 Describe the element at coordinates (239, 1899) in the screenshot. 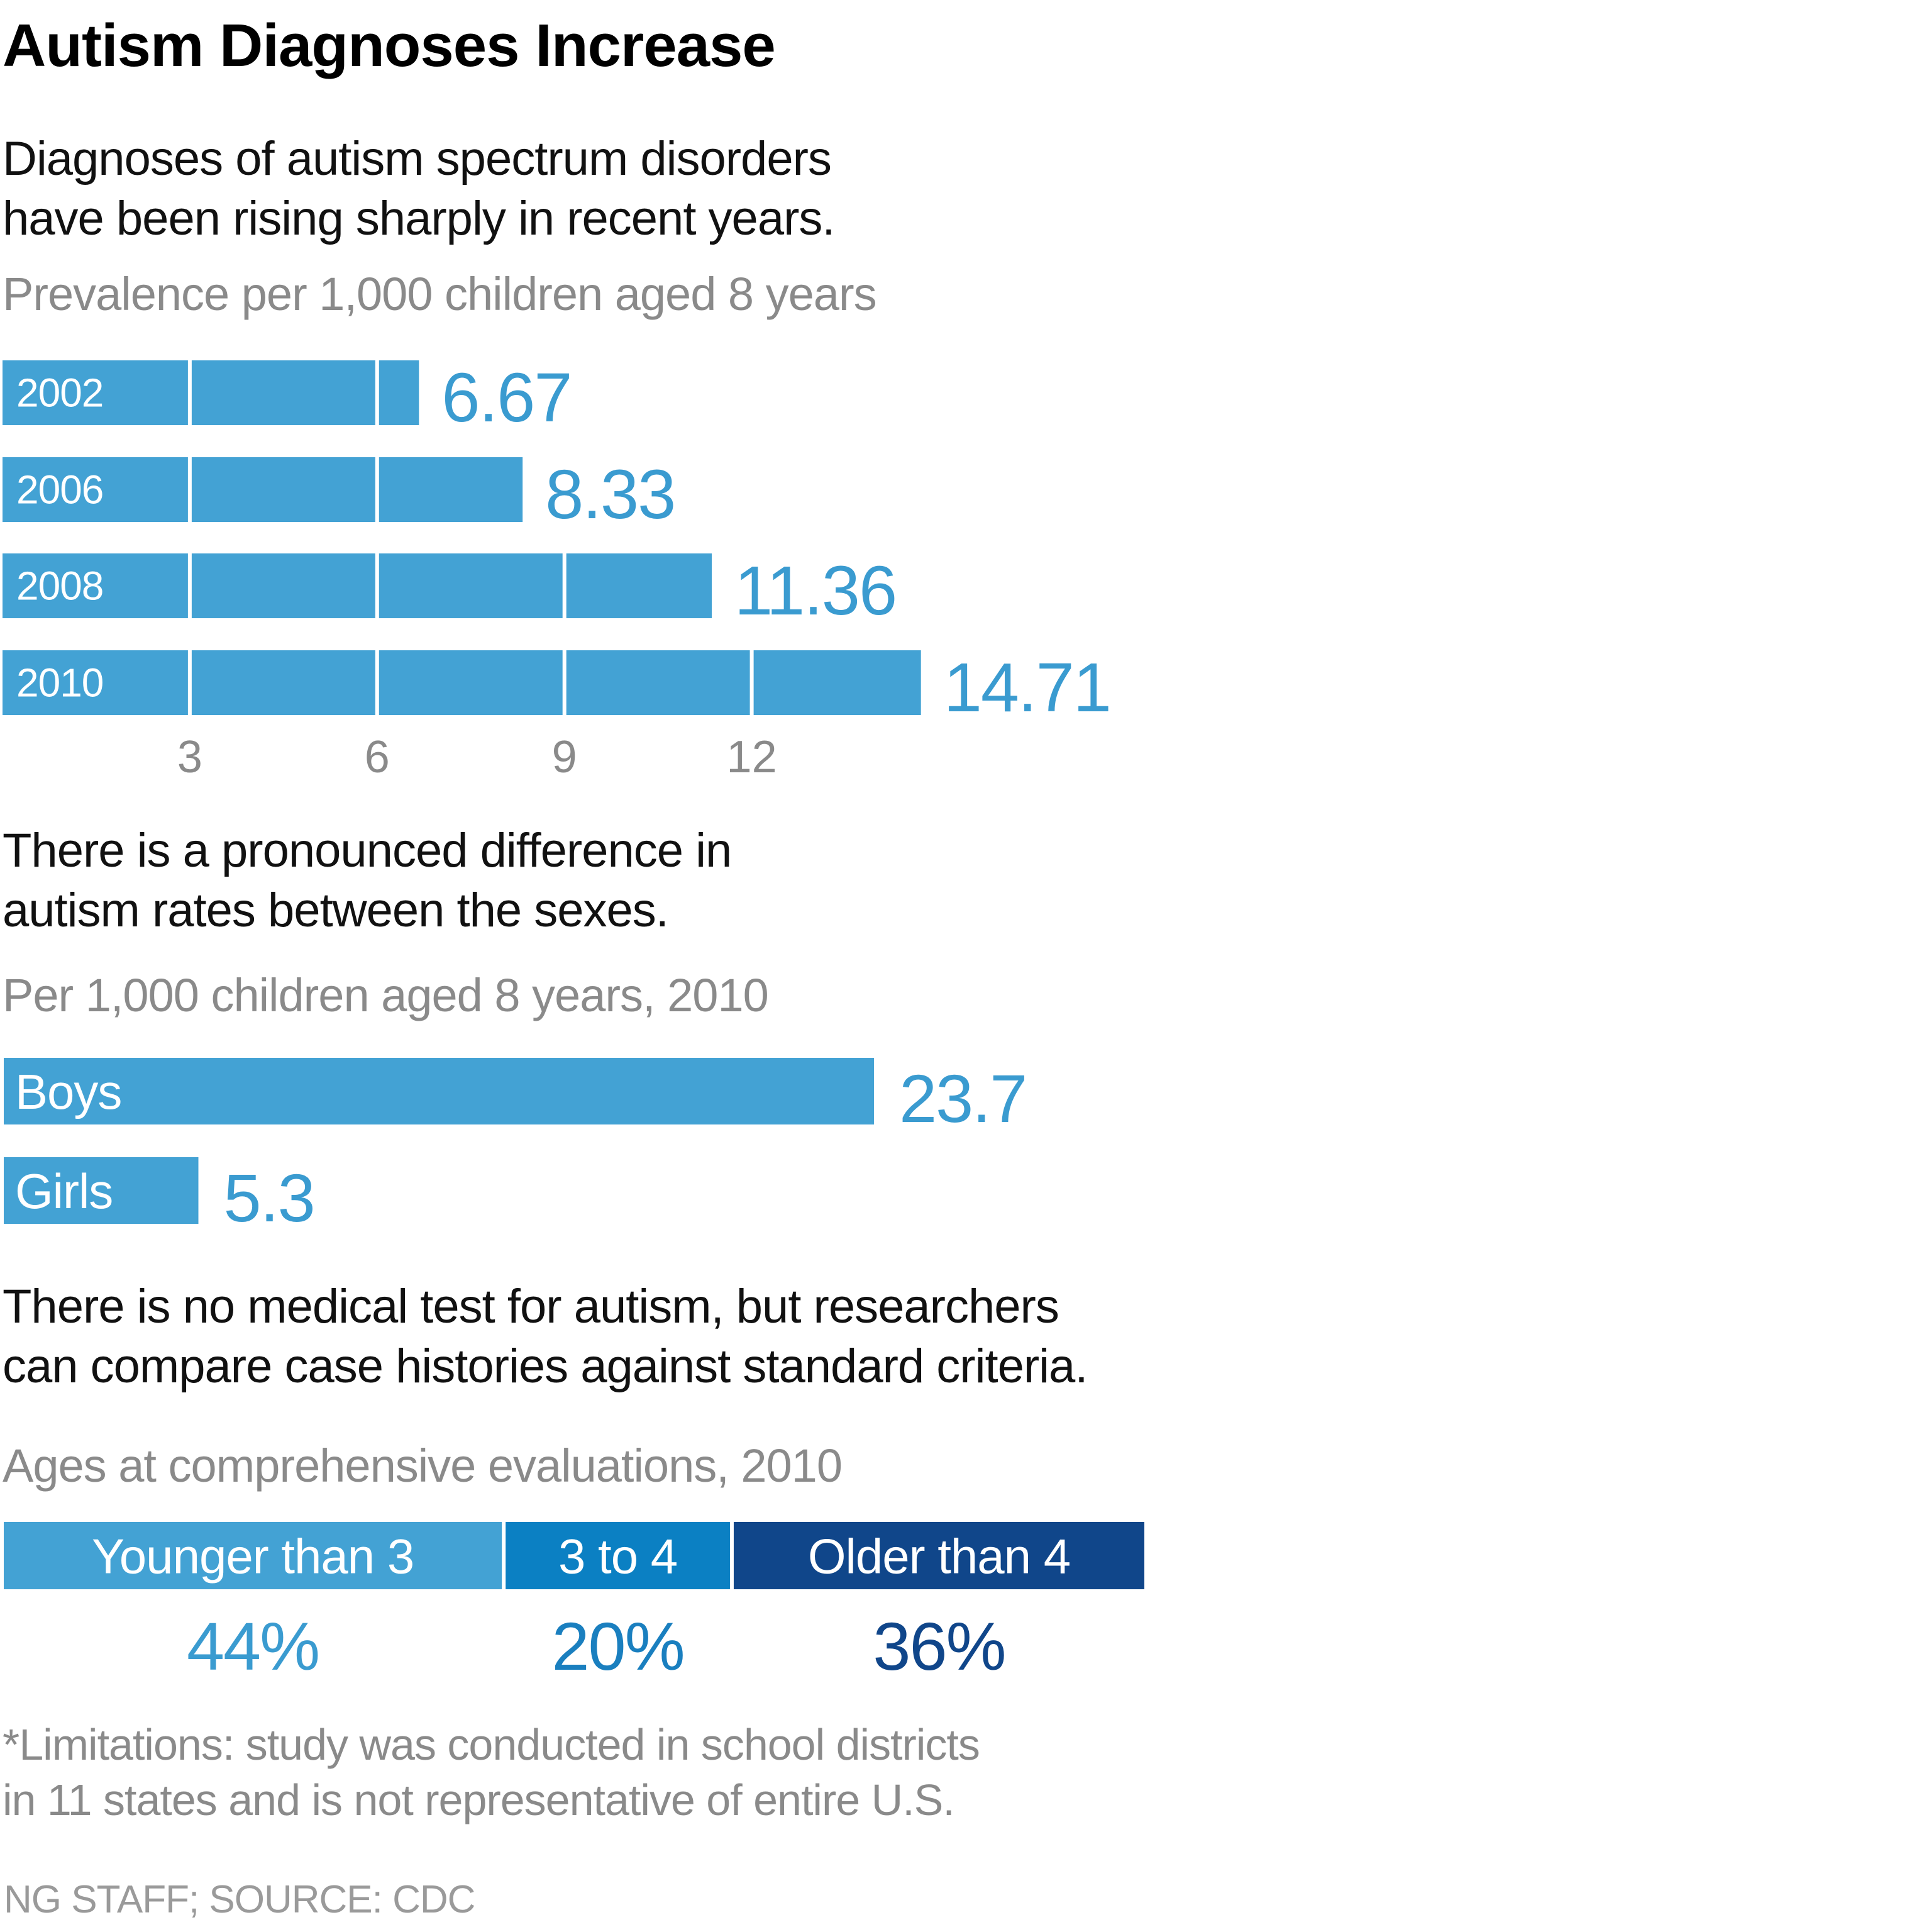

I see `source-credit: NG STAFF; SOURCE: CDC` at that location.